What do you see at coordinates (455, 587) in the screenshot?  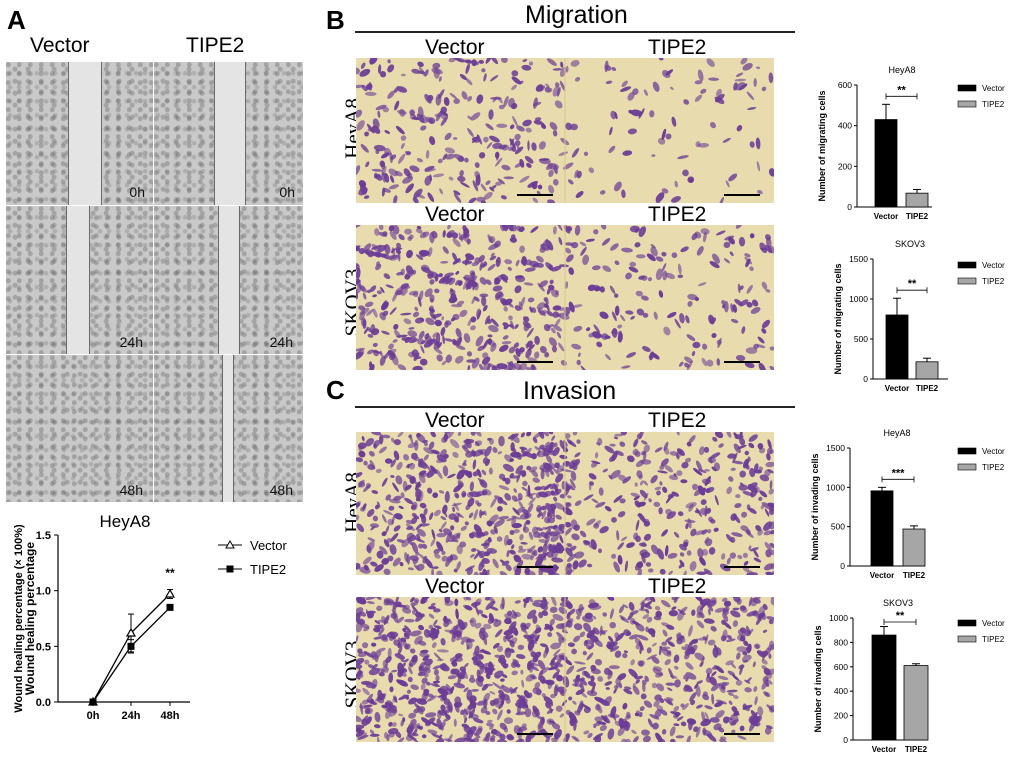 I see `invasion-col-label-vector-skov3: Vector` at bounding box center [455, 587].